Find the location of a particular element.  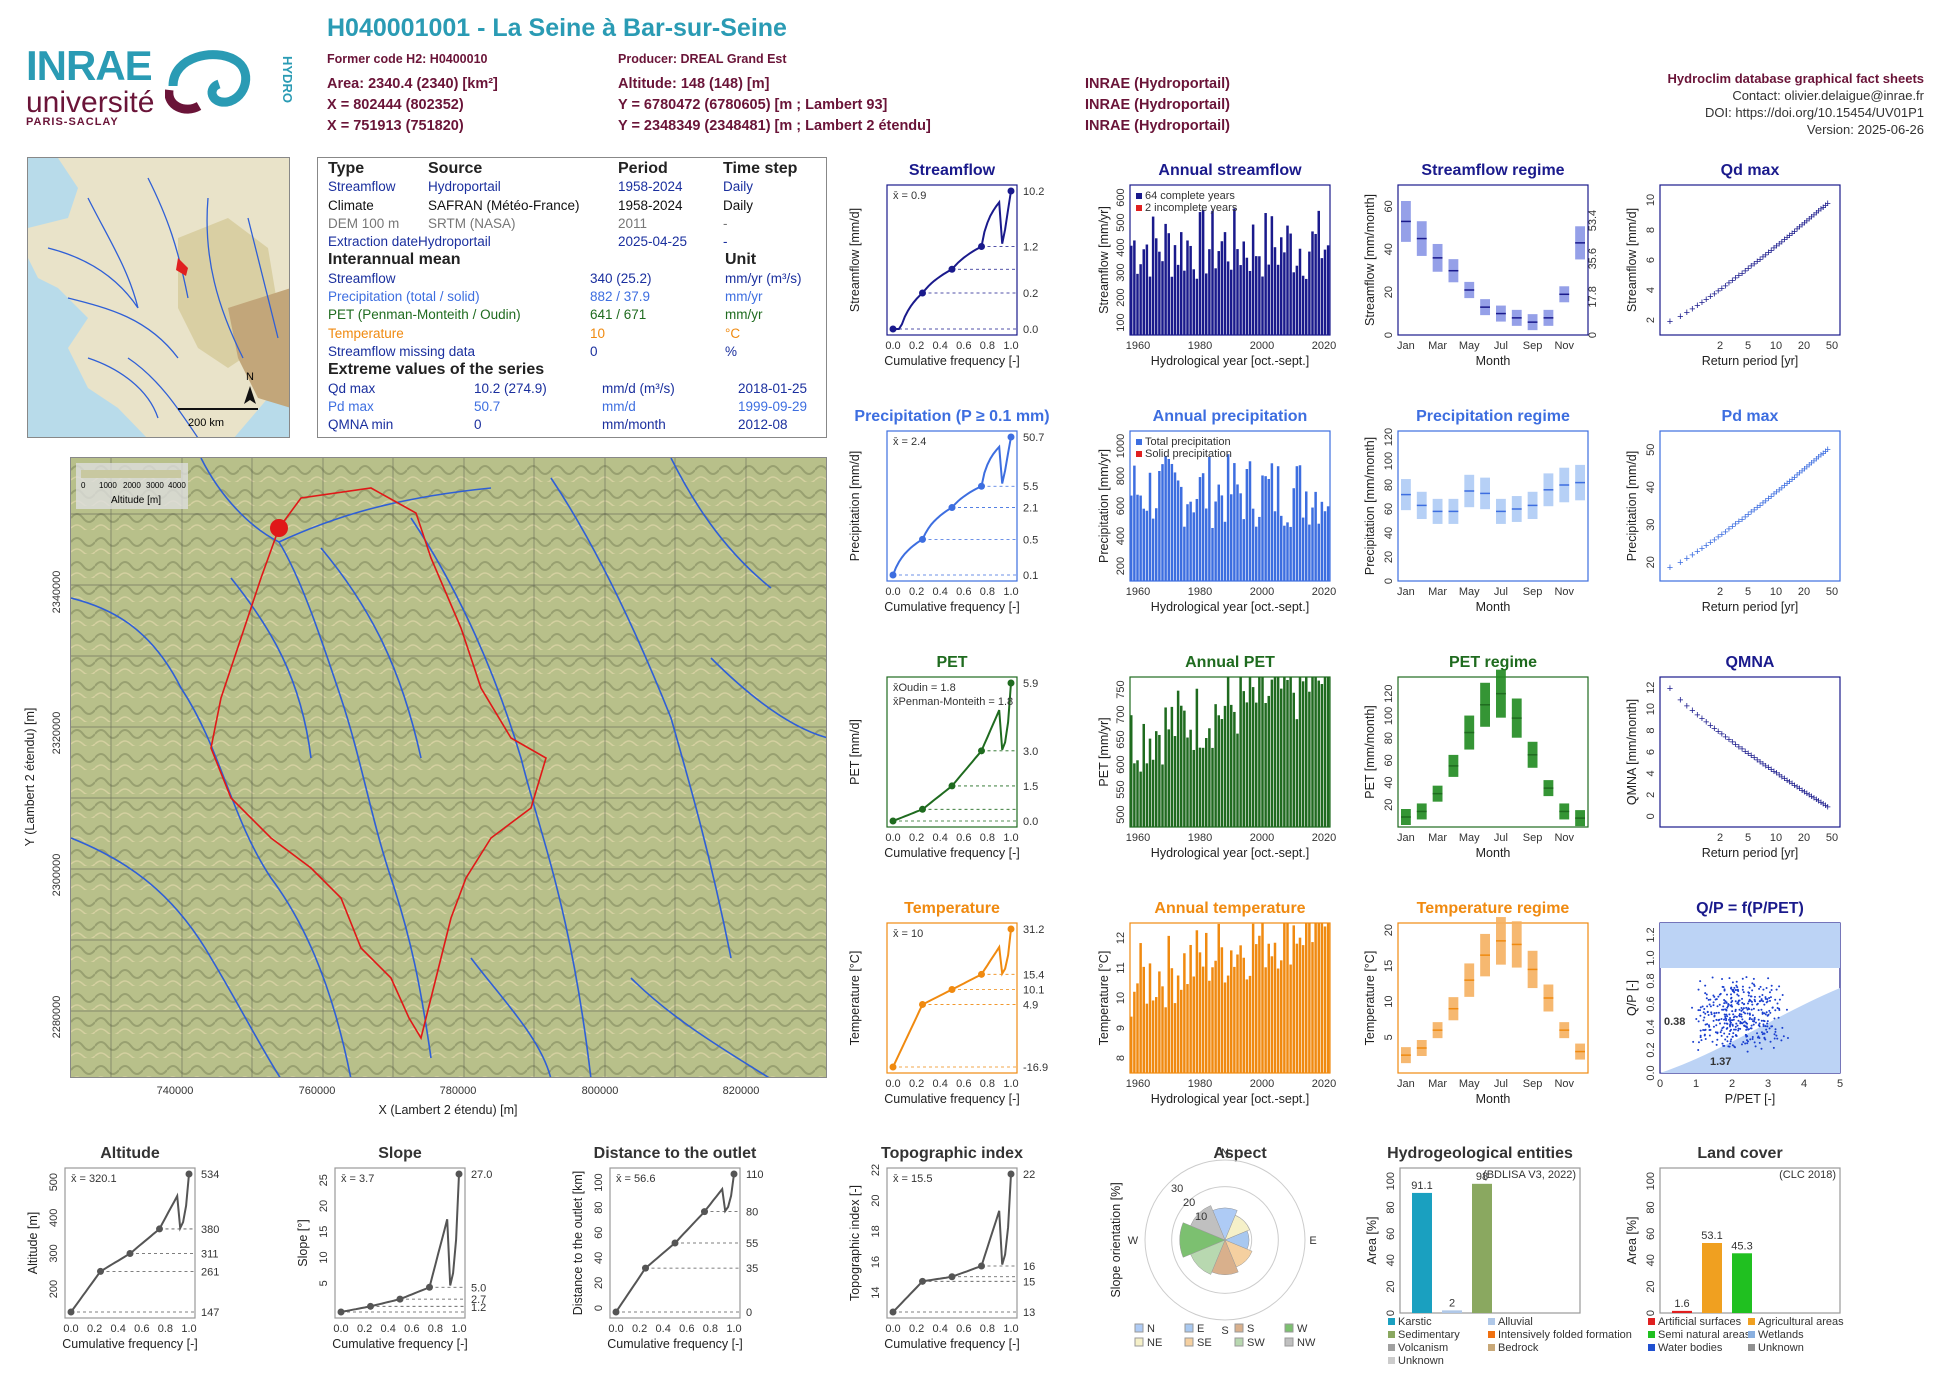

legend-tick-0: 0 is located at coordinates (83, 485).